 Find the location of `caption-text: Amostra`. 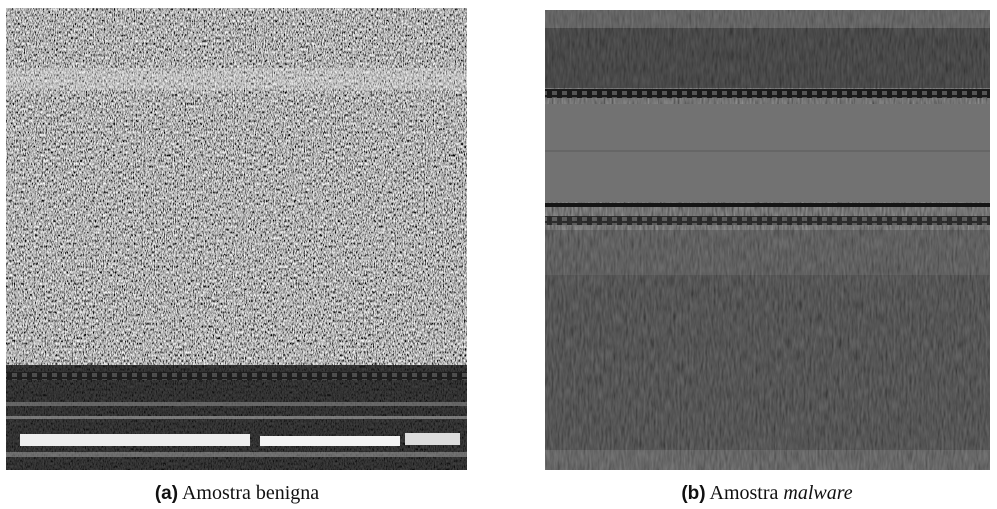

caption-text: Amostra is located at coordinates (746, 493).